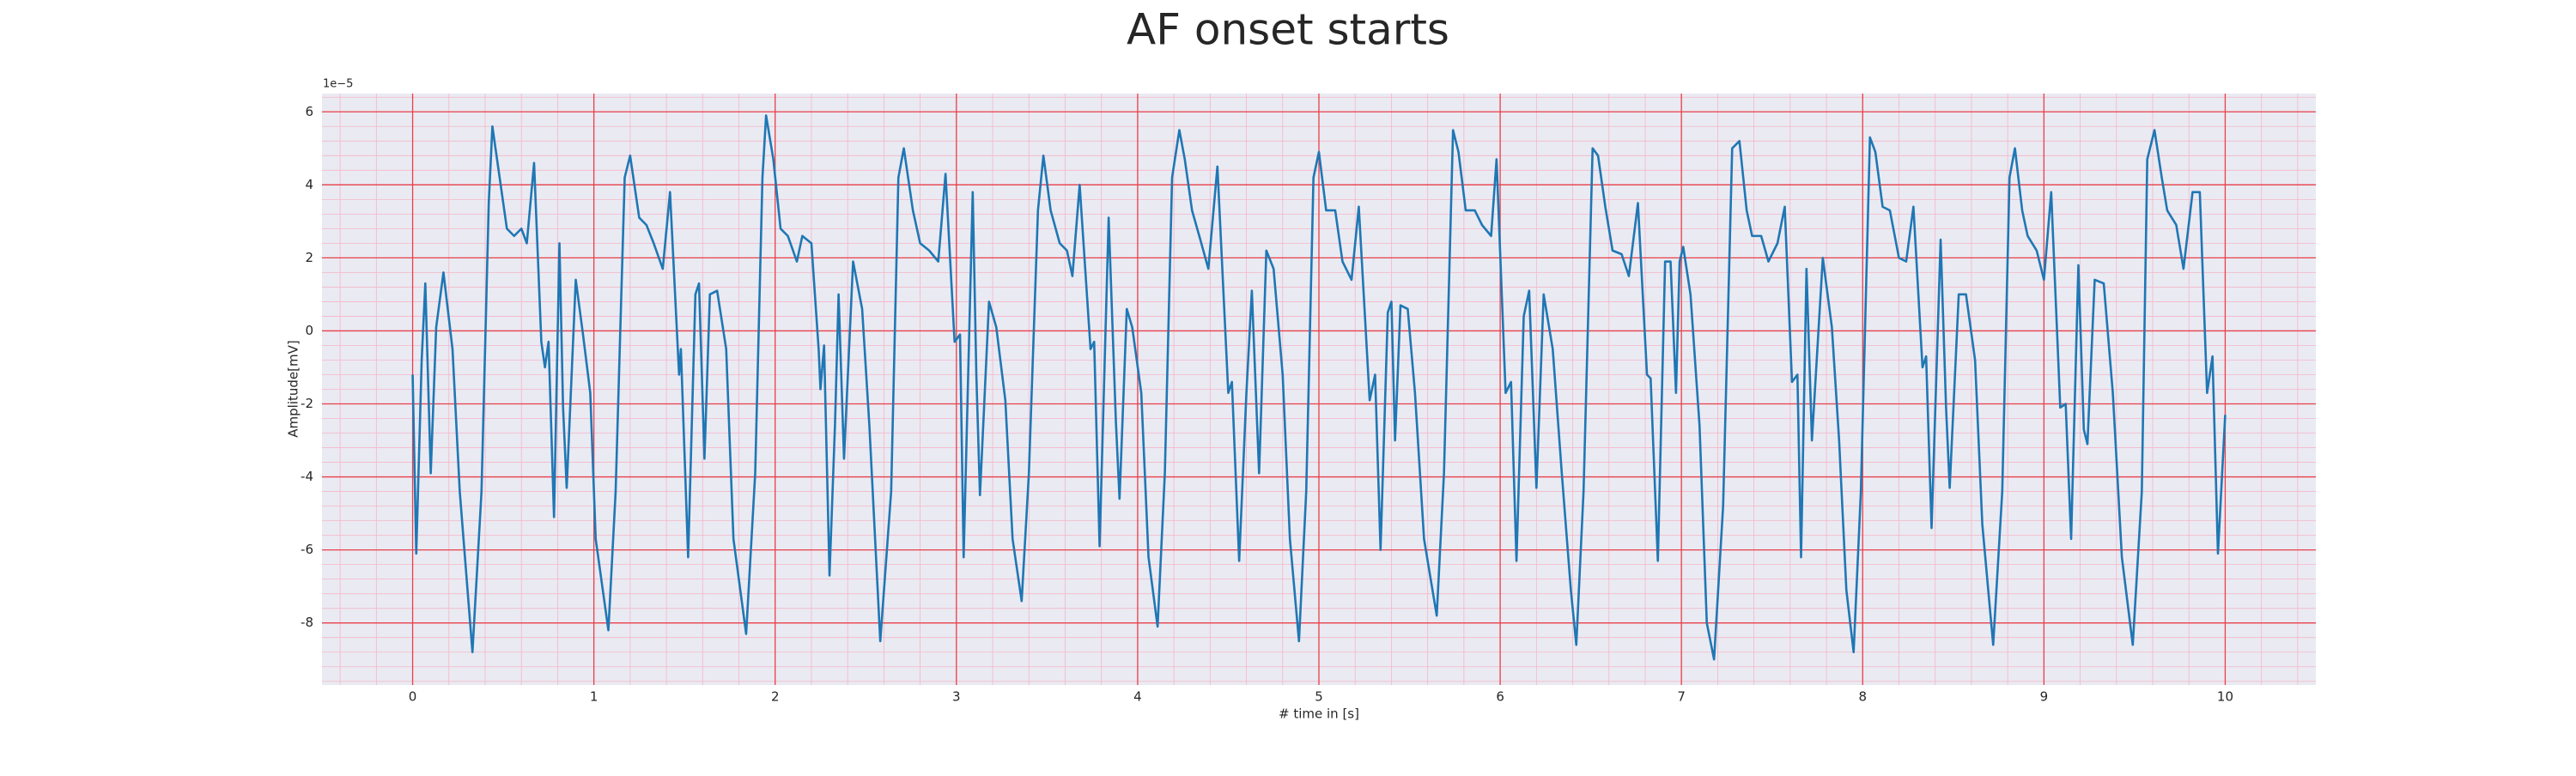  Describe the element at coordinates (307, 549) in the screenshot. I see `y-tick-label: -6` at that location.